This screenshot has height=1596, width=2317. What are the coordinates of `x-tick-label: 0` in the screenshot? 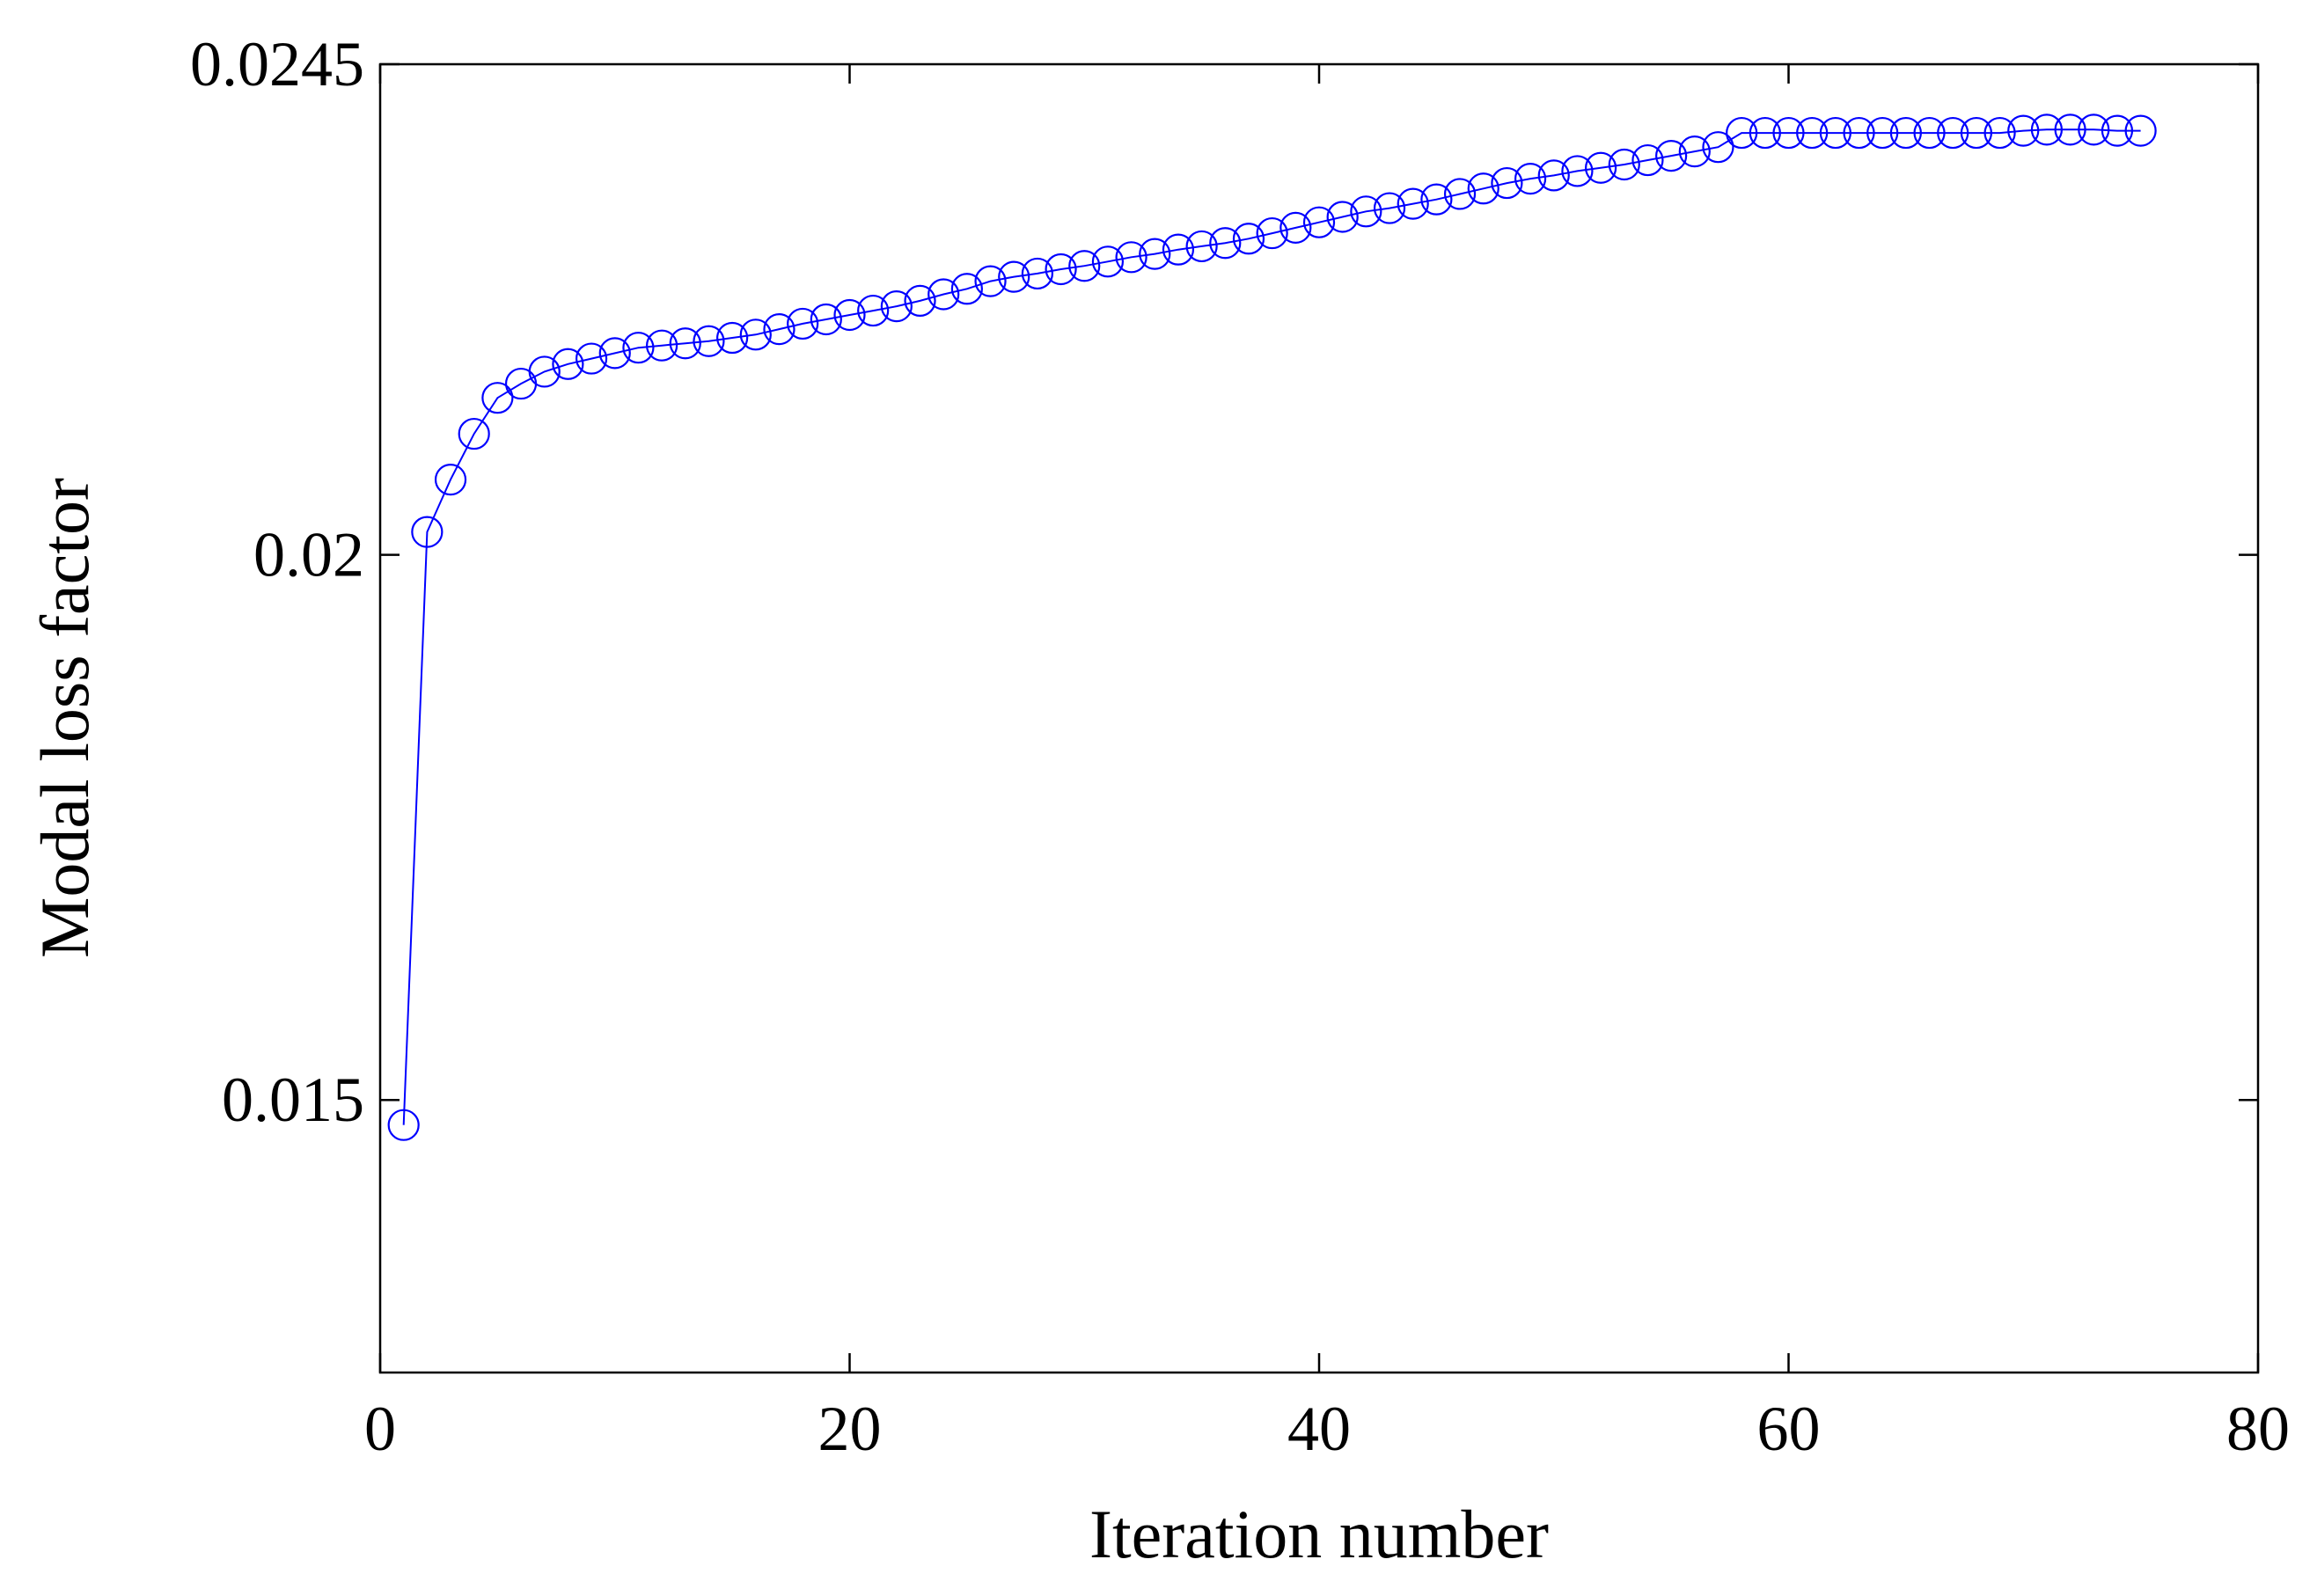 It's located at (380, 1429).